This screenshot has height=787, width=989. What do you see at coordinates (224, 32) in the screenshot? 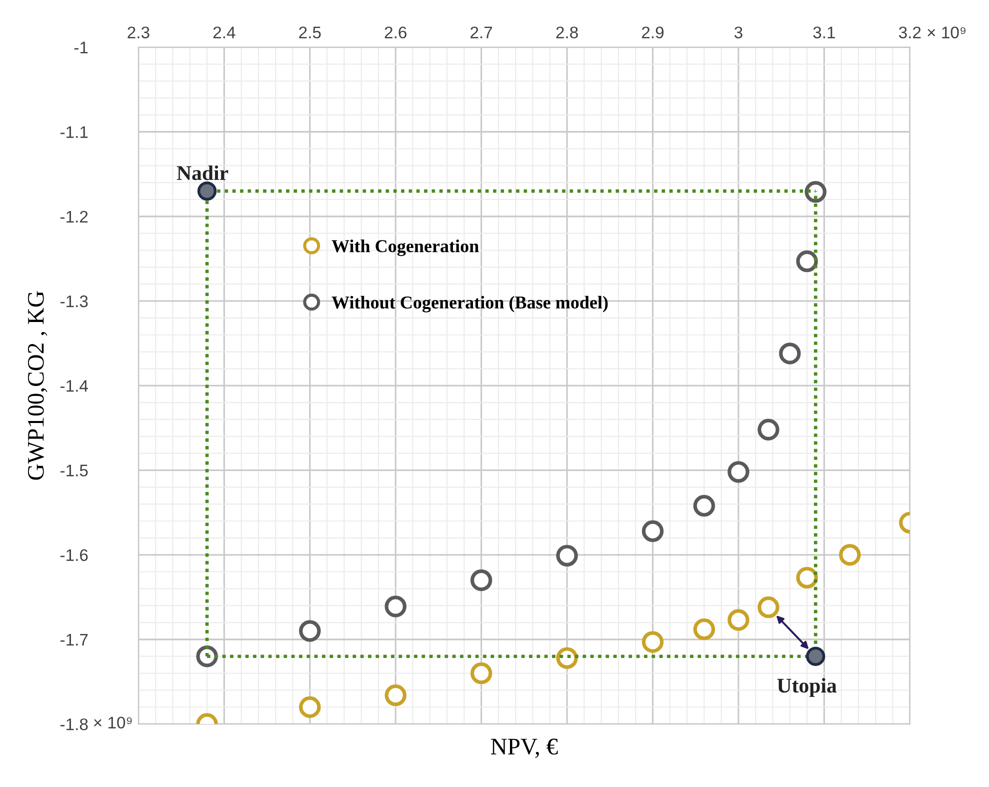
I see `x-tick-label: 2.4` at bounding box center [224, 32].